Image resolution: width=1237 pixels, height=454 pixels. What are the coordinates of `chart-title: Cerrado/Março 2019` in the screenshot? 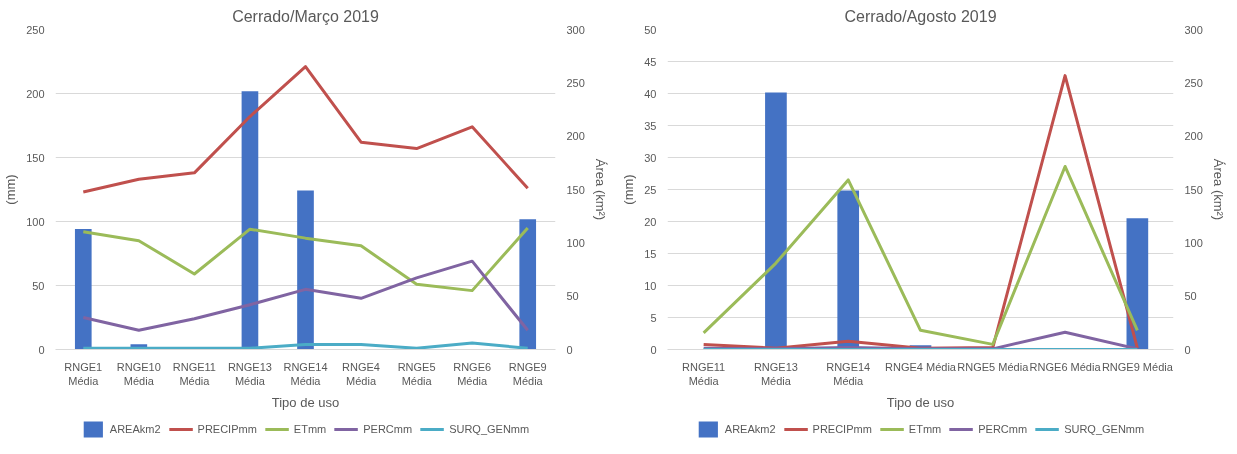 It's located at (305, 16).